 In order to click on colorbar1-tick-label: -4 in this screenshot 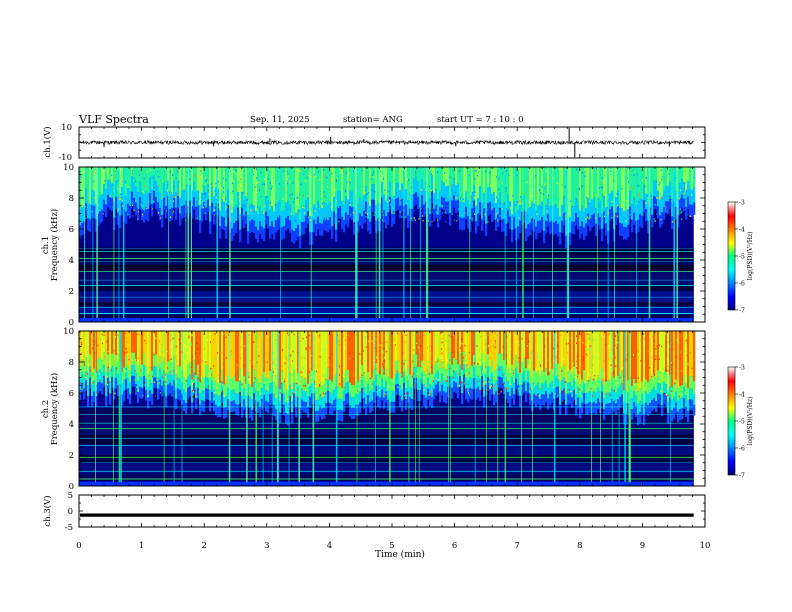, I will do `click(742, 230)`.